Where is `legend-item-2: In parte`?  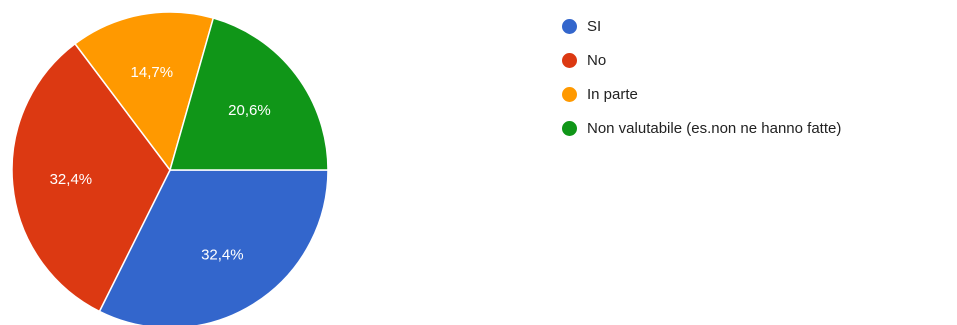
legend-item-2: In parte is located at coordinates (701, 94).